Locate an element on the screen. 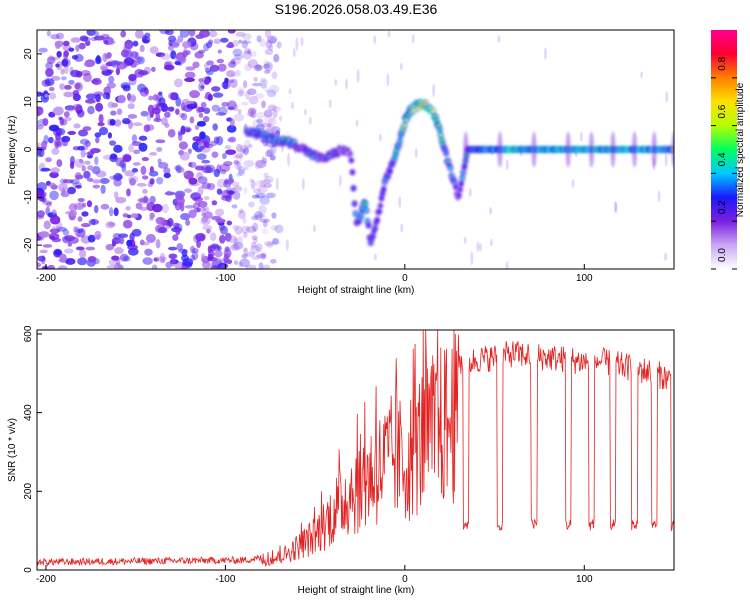 The height and width of the screenshot is (600, 750). y-tick-label: 0 is located at coordinates (28, 149).